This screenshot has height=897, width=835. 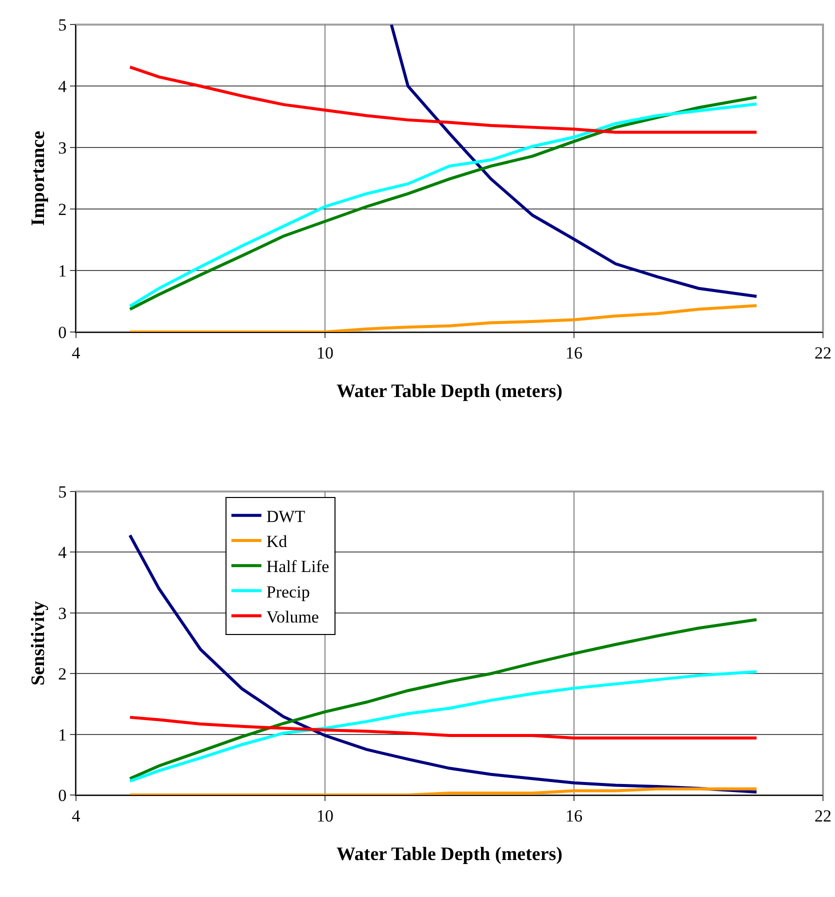 I want to click on legend-label: Half Life, so click(x=298, y=566).